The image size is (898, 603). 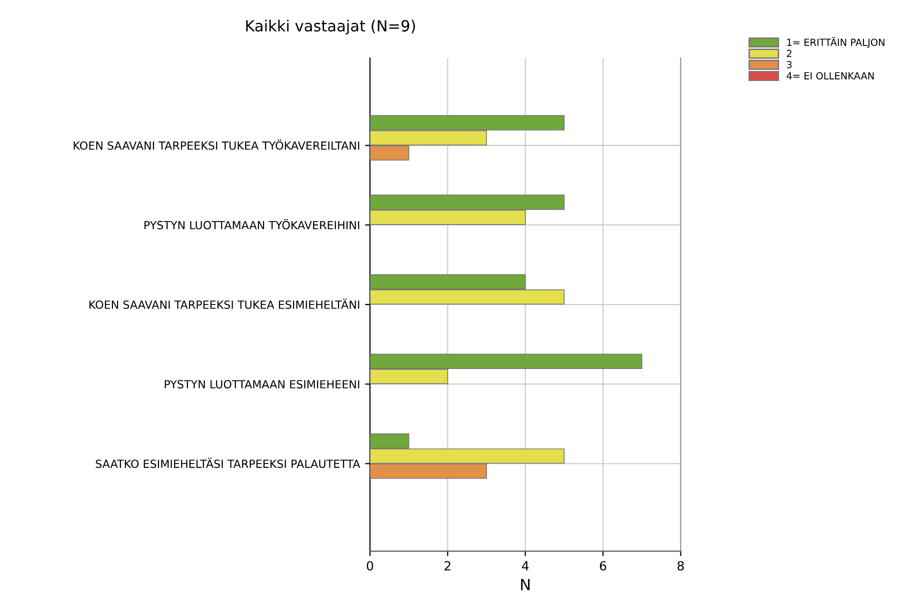 What do you see at coordinates (262, 384) in the screenshot?
I see `y-tick-label: PYSTYN LUOTTAMAAN ESIMIEHEENI` at bounding box center [262, 384].